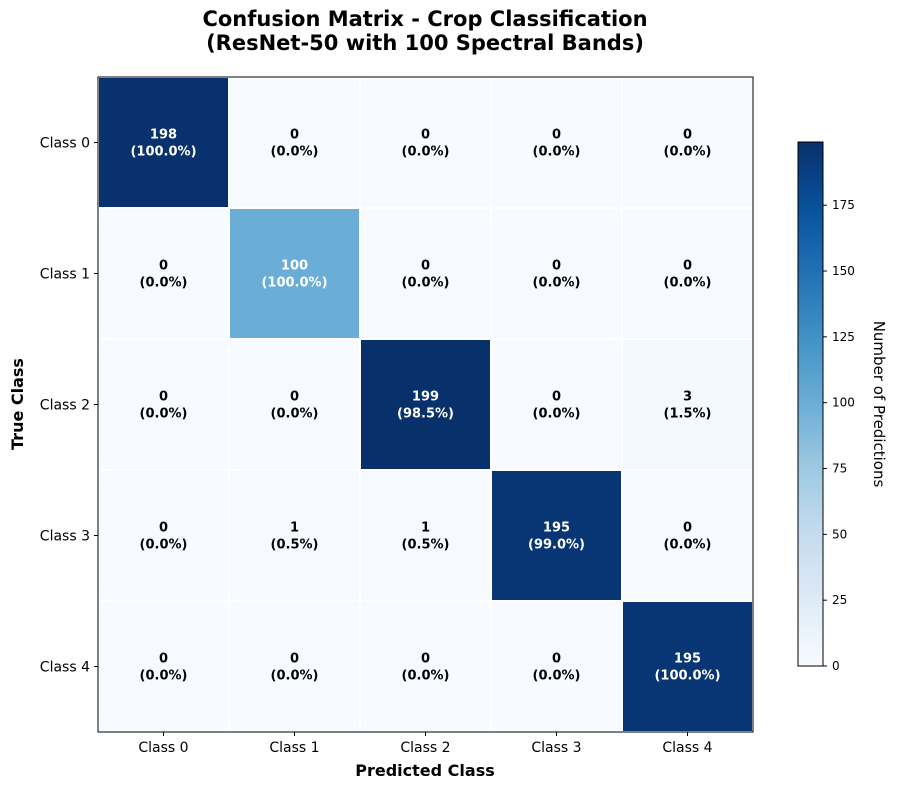  Describe the element at coordinates (17, 404) in the screenshot. I see `y-axis-title: True Class` at that location.